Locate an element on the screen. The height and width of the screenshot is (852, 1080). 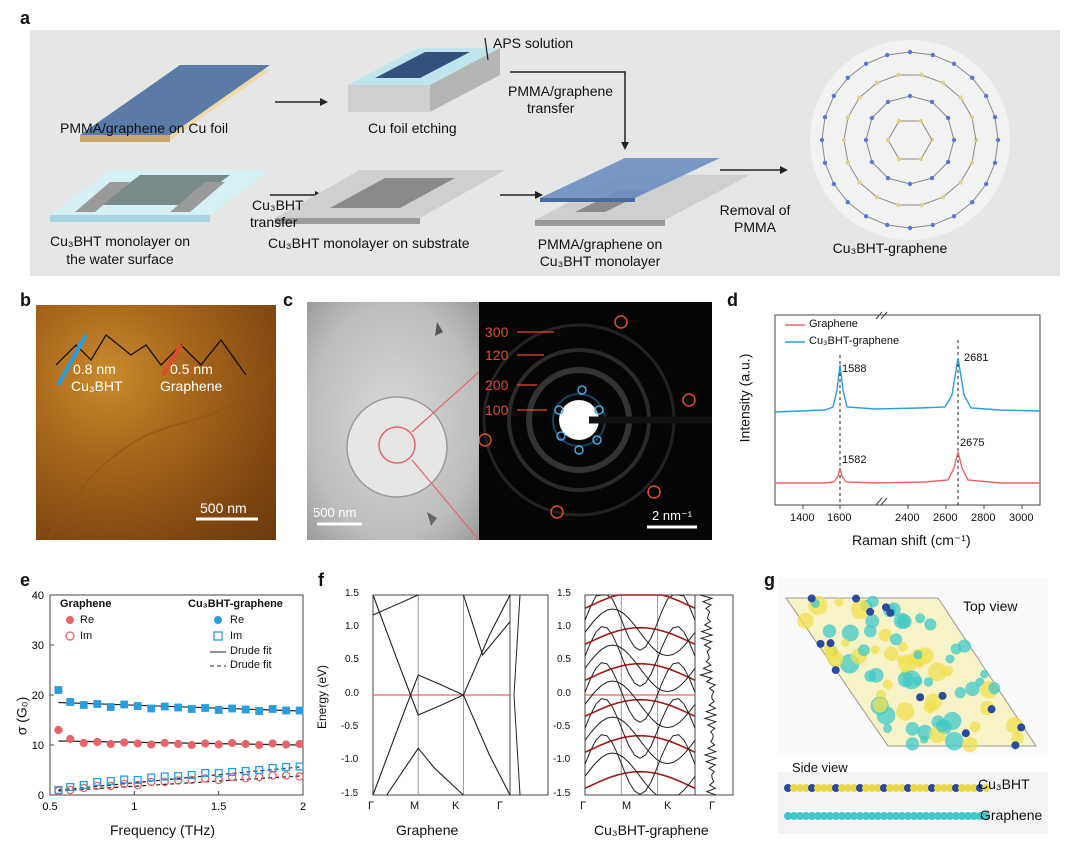
cond-xtick-label: 0.5 is located at coordinates (49, 807).